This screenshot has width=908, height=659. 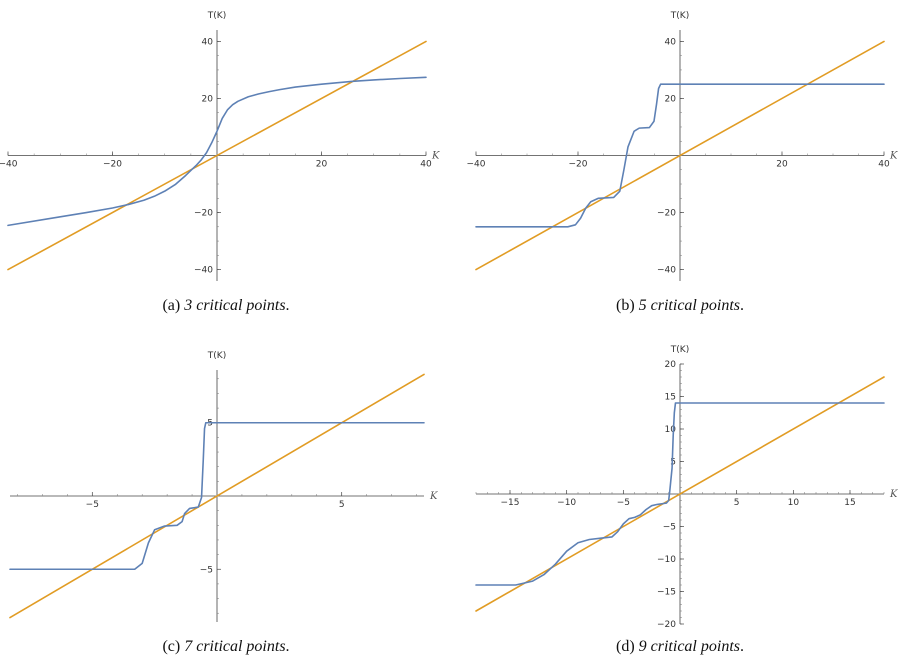 What do you see at coordinates (225, 646) in the screenshot?
I see `caption-c: (c) 7 critical points.` at bounding box center [225, 646].